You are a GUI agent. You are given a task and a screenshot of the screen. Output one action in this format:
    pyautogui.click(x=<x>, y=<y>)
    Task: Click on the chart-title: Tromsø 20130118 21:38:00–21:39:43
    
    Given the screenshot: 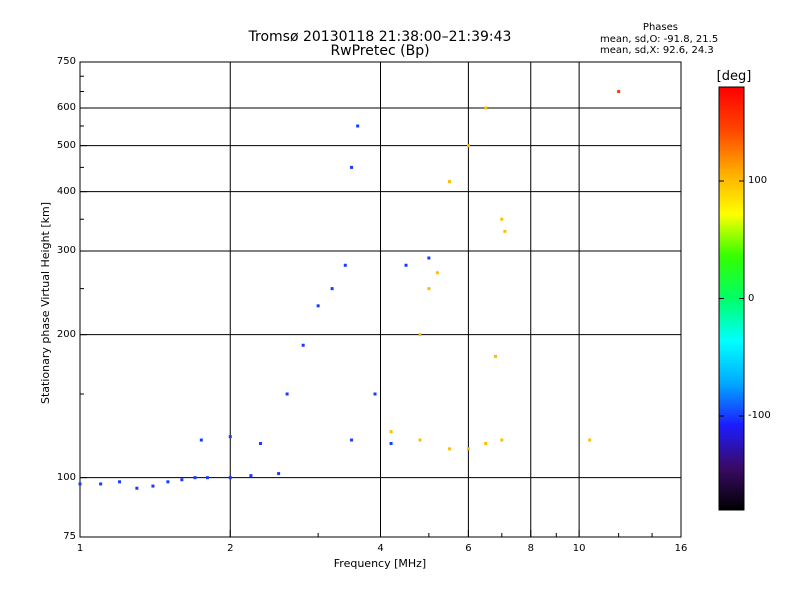 What is the action you would take?
    pyautogui.click(x=380, y=37)
    